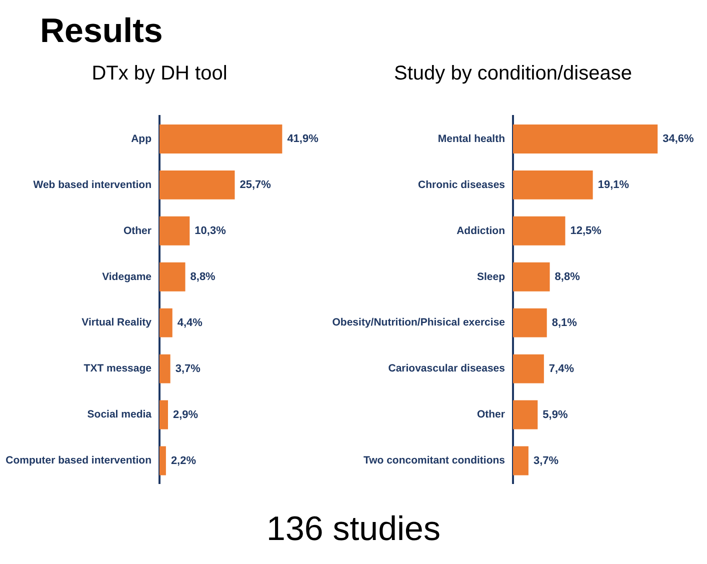  What do you see at coordinates (419, 322) in the screenshot?
I see `y-tick-label: Obesity/Nutrition/Phisical exercise` at bounding box center [419, 322].